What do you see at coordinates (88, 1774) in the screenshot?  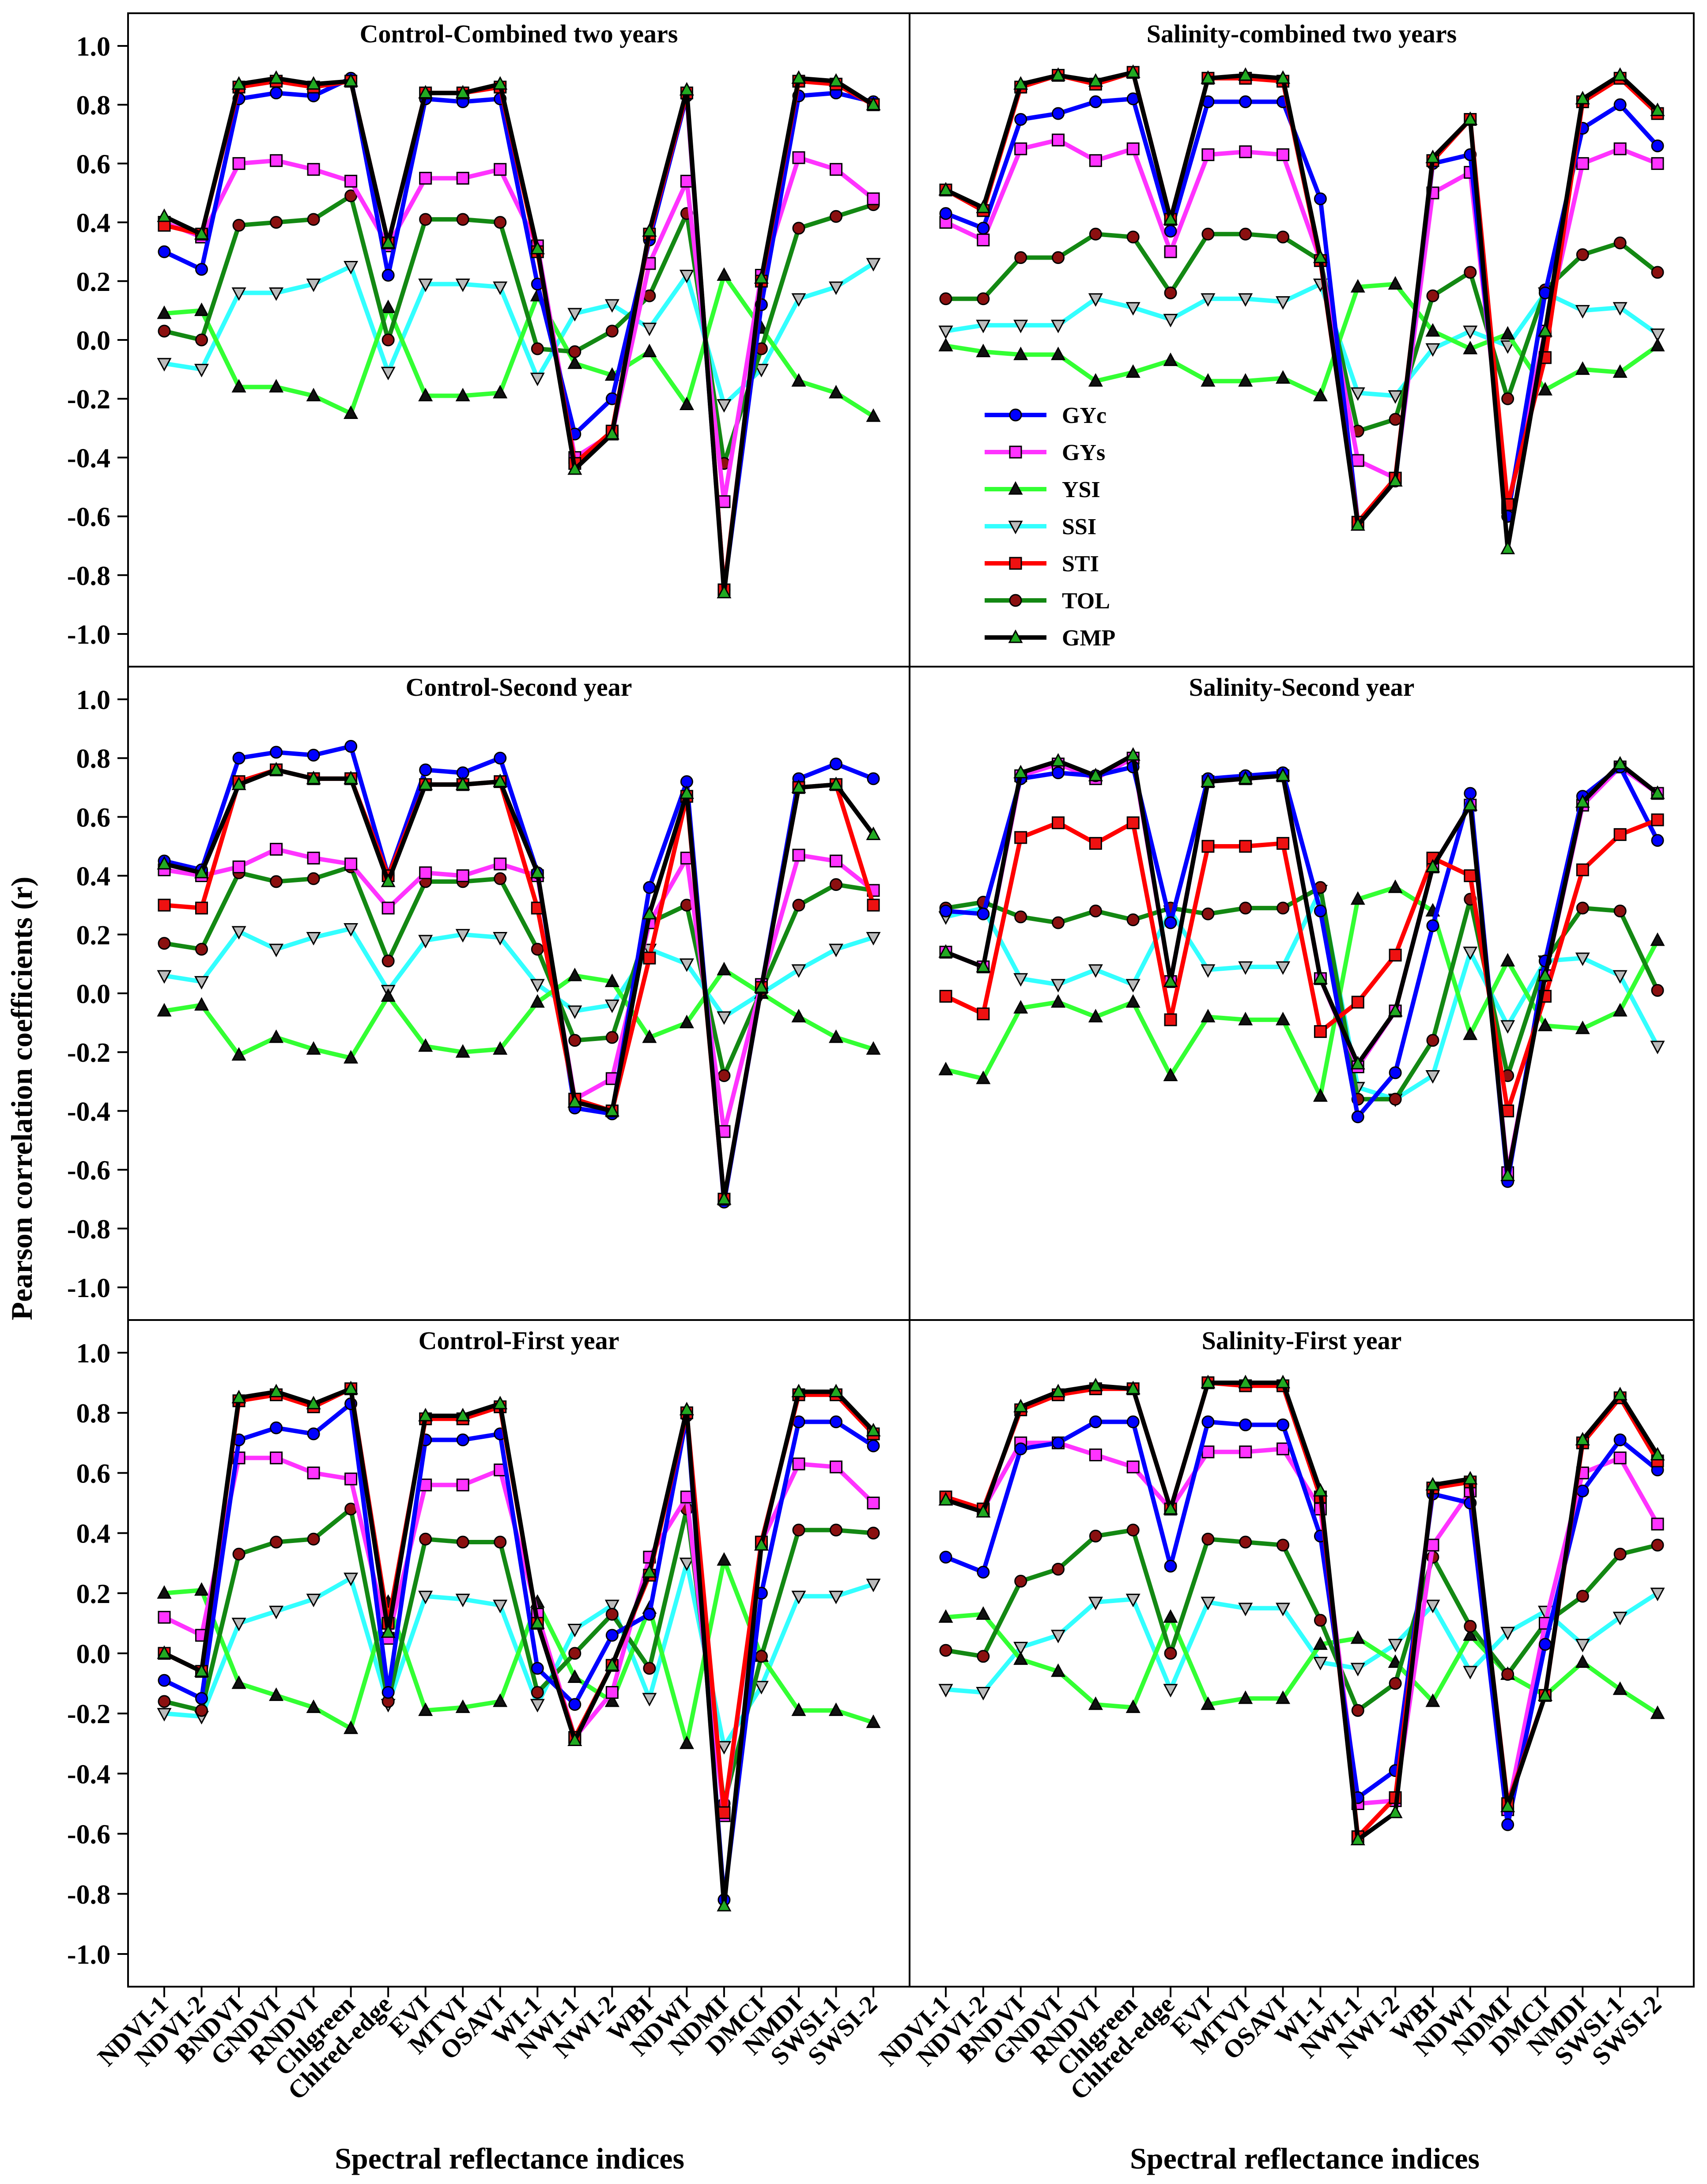 I see `y-tick-label: -0.4` at bounding box center [88, 1774].